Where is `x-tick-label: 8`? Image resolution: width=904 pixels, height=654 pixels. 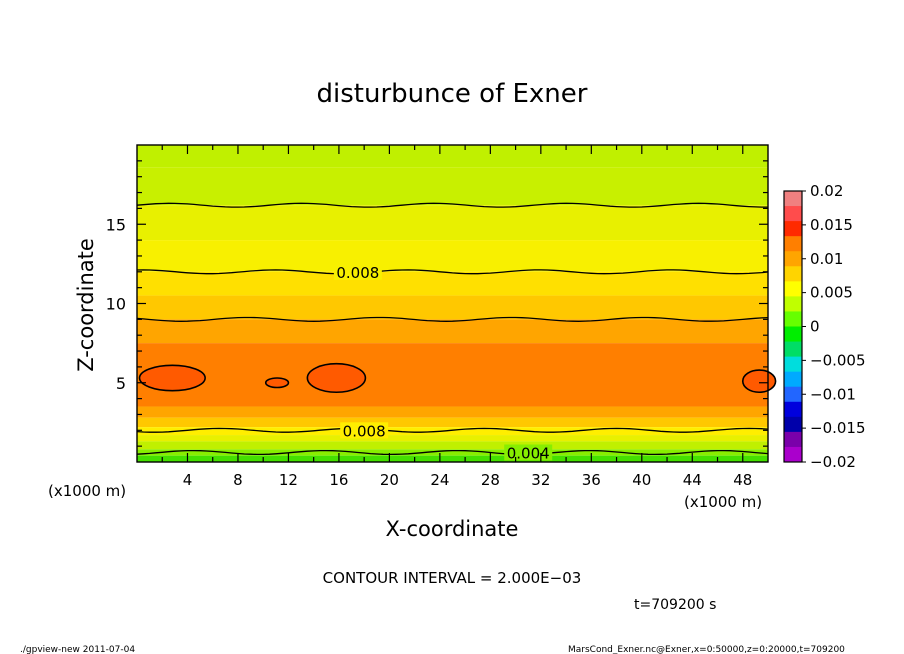
x-tick-label: 8 is located at coordinates (238, 480).